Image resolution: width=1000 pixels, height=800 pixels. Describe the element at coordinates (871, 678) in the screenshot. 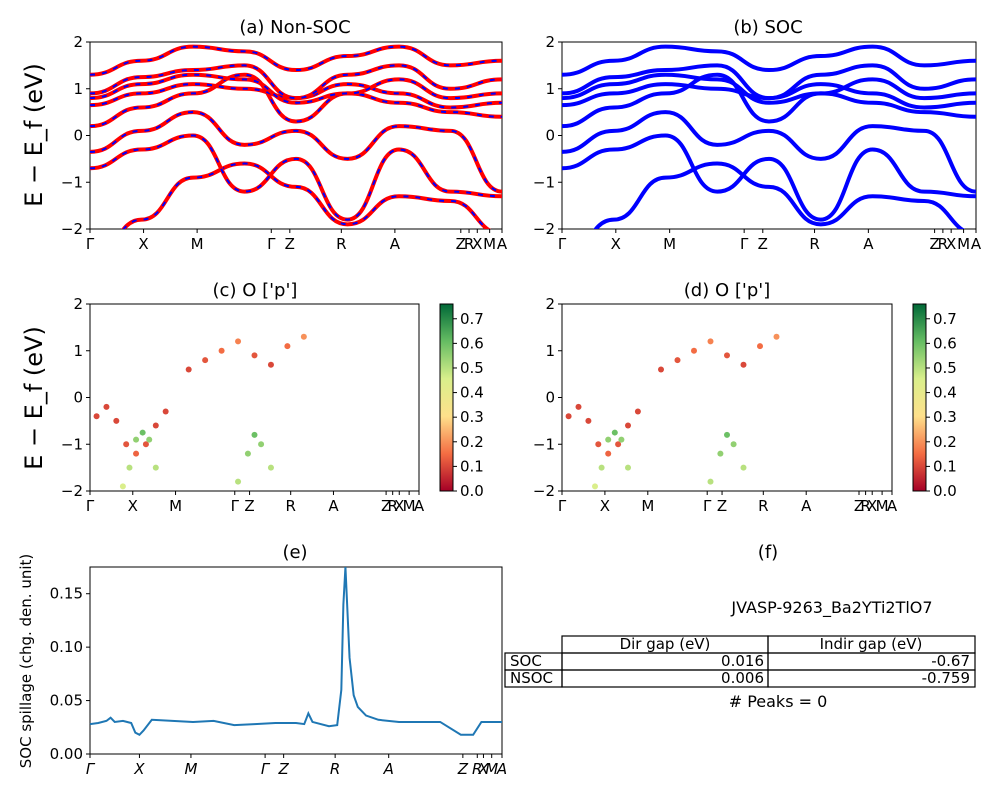

I see `gap-table-nsoc-indir-cell` at that location.